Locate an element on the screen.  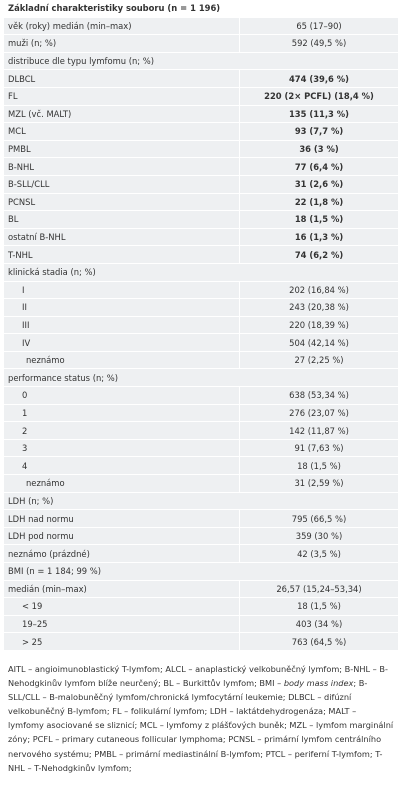
row-value: 638 (53,34 %) is located at coordinates (318, 395).